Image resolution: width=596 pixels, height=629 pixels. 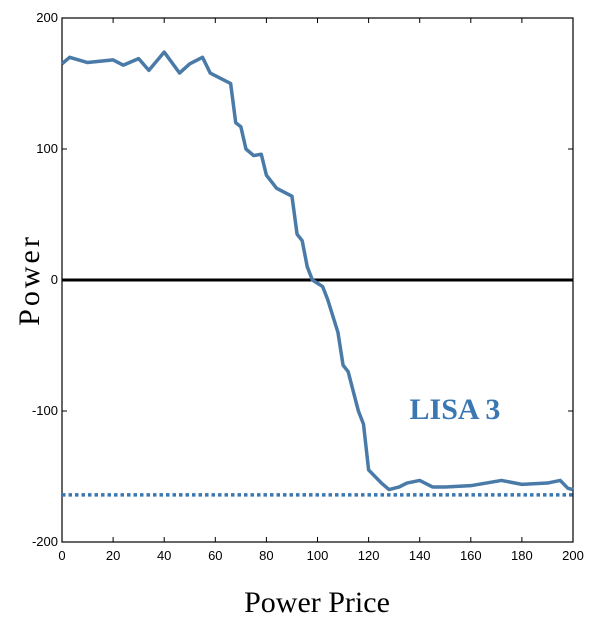 What do you see at coordinates (369, 555) in the screenshot?
I see `x-tick-label: 120` at bounding box center [369, 555].